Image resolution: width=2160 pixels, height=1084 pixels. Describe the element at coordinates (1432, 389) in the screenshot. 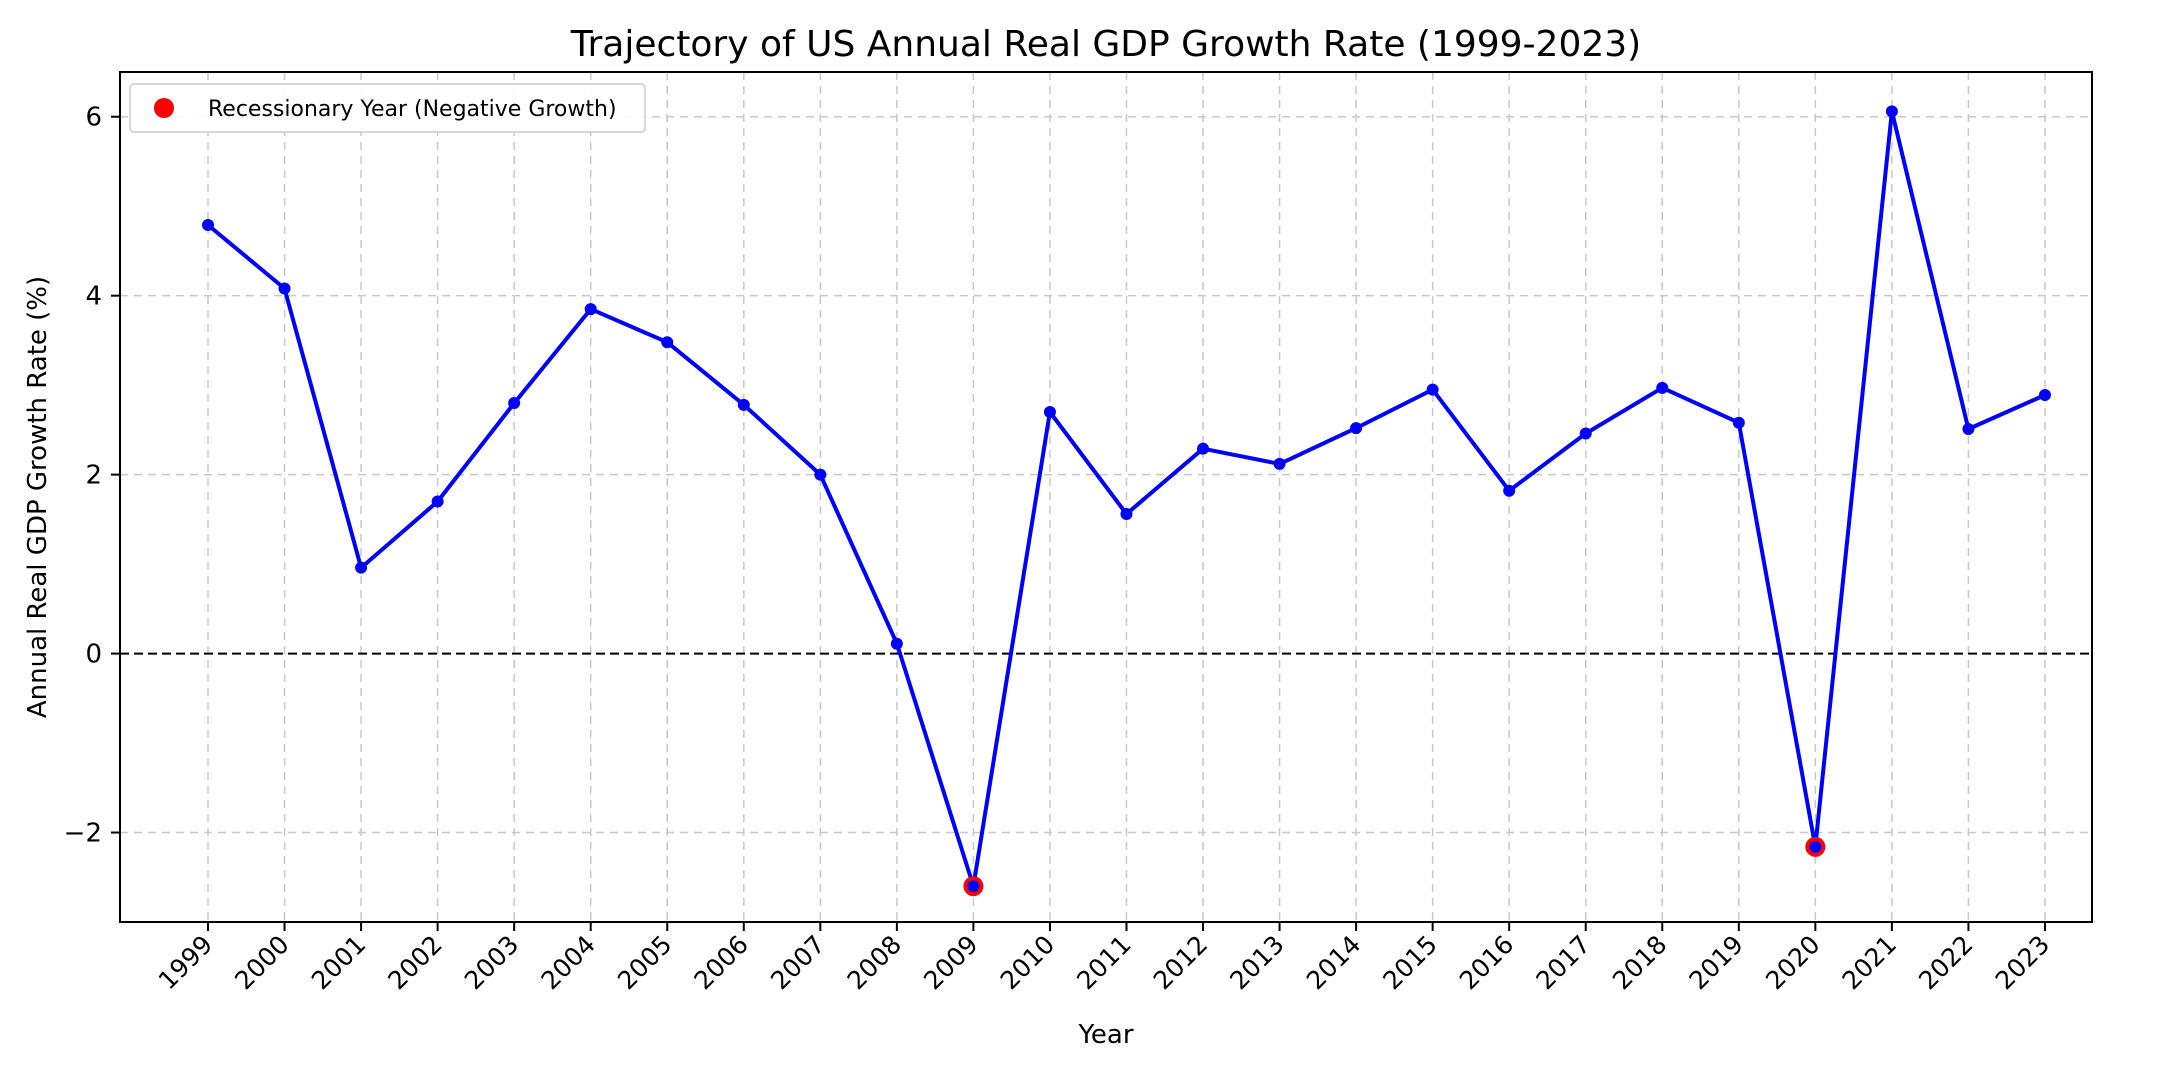

I see `data-point-2015` at that location.